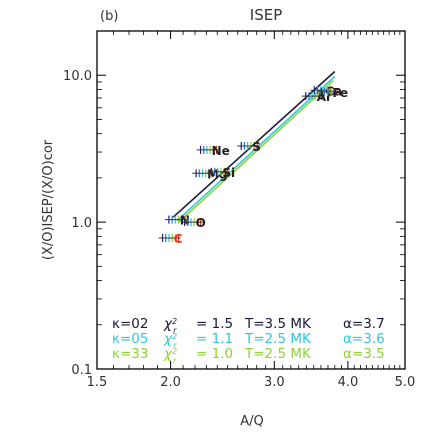 This screenshot has height=436, width=436. What do you see at coordinates (178, 239) in the screenshot?
I see `point-label: C` at bounding box center [178, 239].